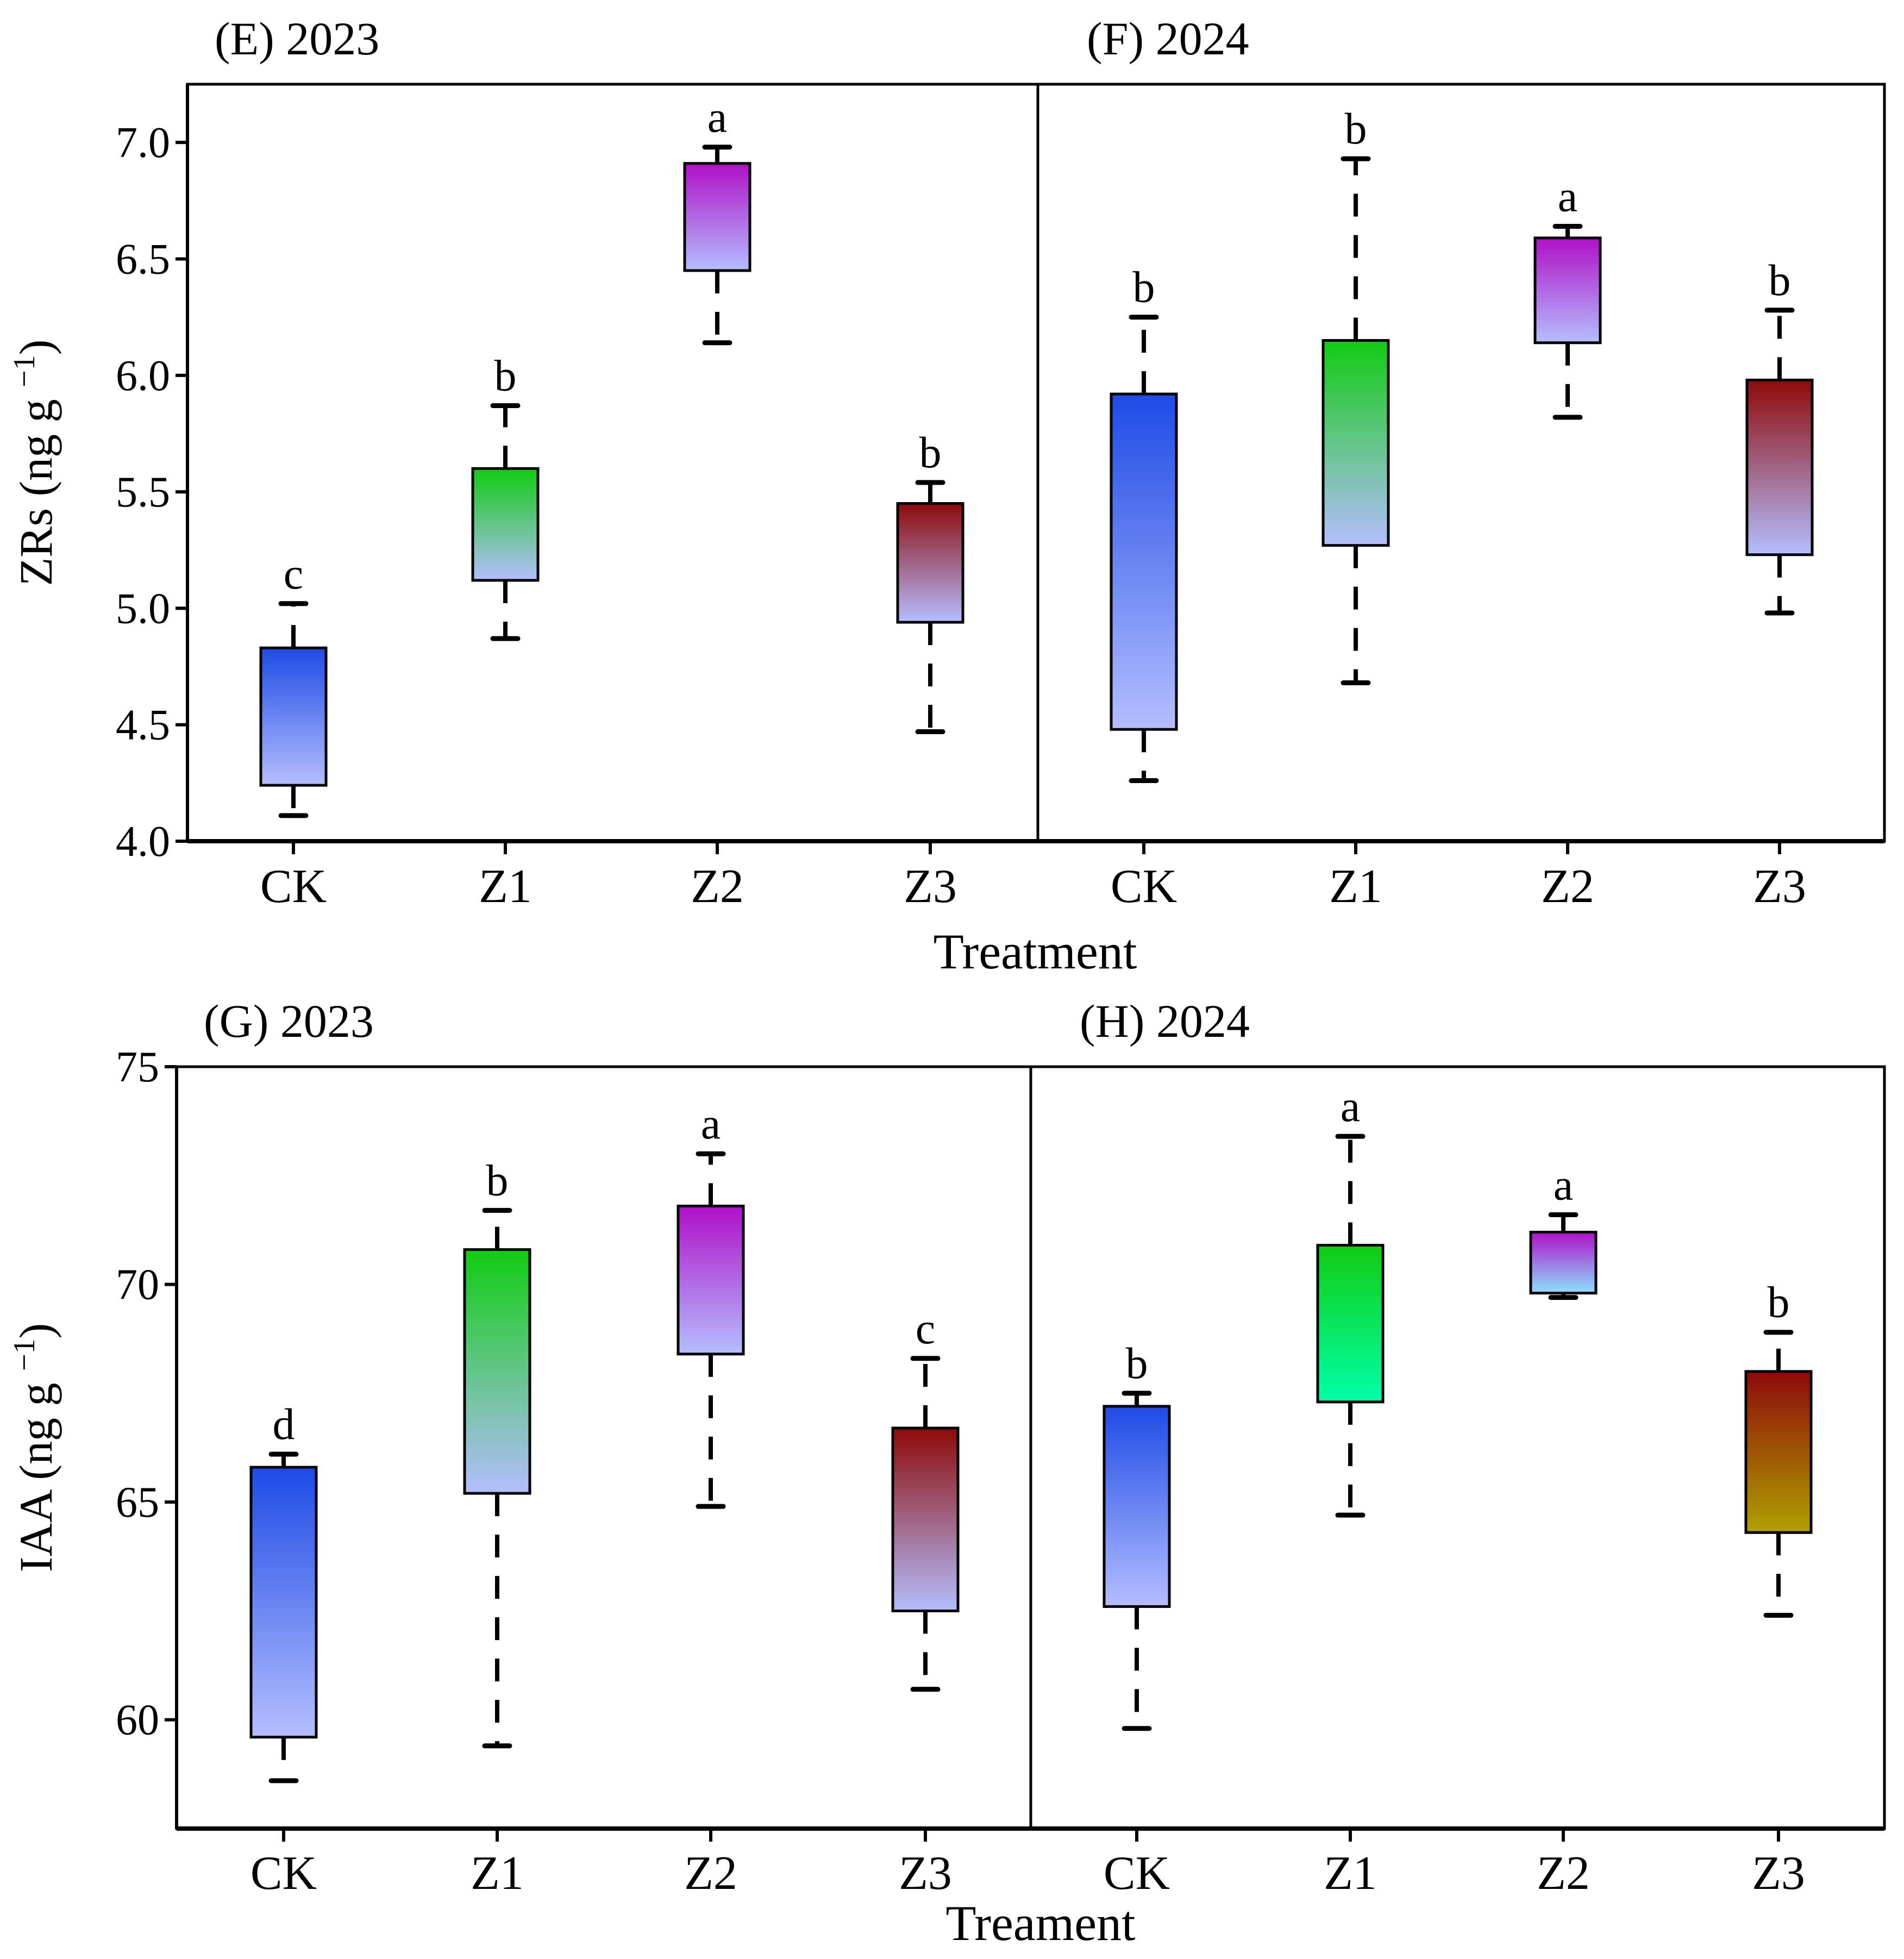  What do you see at coordinates (297, 39) in the screenshot?
I see `panel-title: (E) 2023` at bounding box center [297, 39].